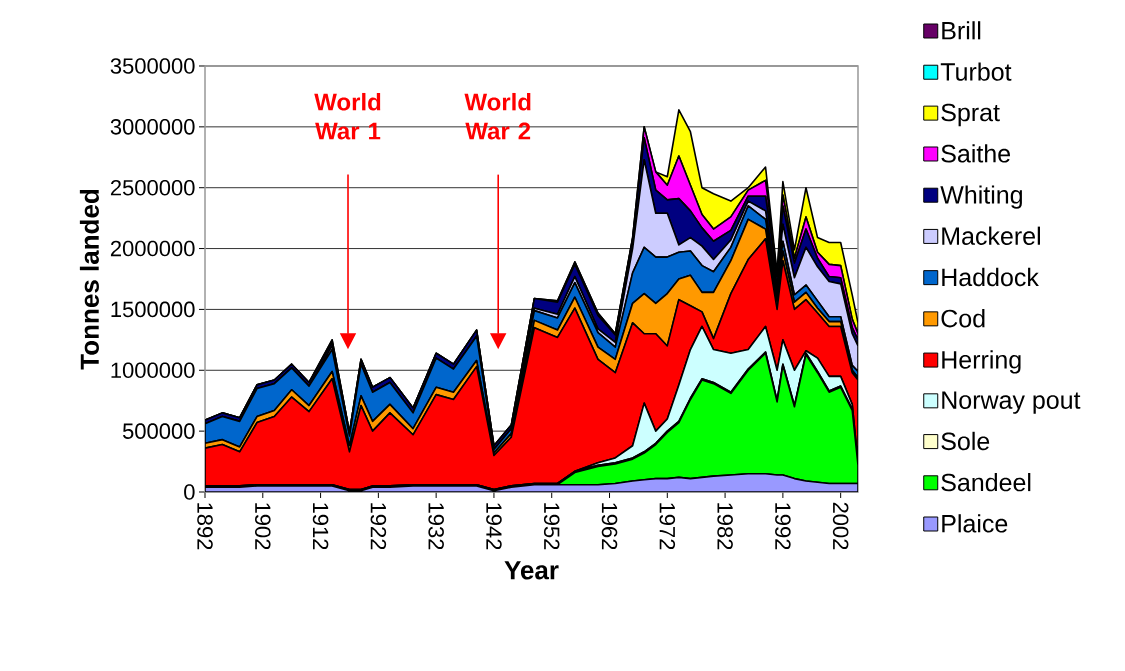 This screenshot has width=1125, height=671. Describe the element at coordinates (152, 127) in the screenshot. I see `y-tick-label: 3000000` at that location.